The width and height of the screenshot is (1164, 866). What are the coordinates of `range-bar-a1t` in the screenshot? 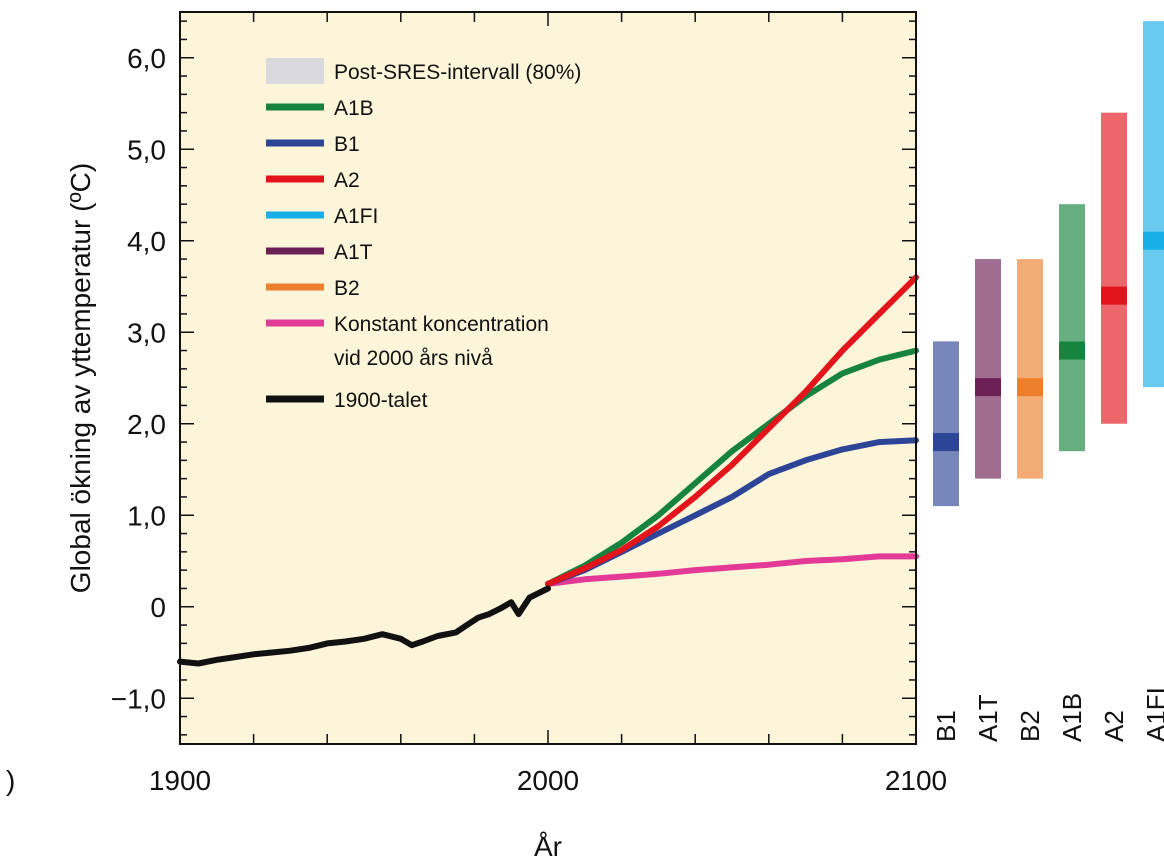 It's located at (988, 369).